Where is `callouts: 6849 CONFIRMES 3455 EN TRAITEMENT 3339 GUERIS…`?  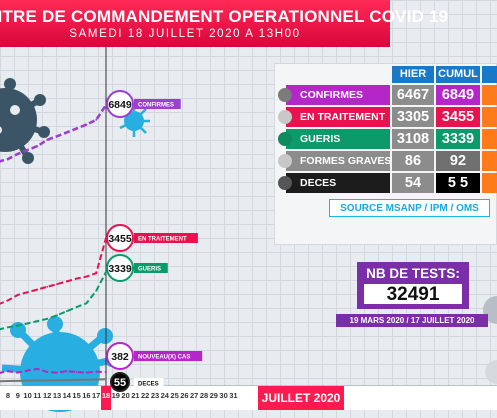
callouts: 6849 CONFIRMES 3455 EN TRAITEMENT 3339 GUERIS… is located at coordinates (154, 241).